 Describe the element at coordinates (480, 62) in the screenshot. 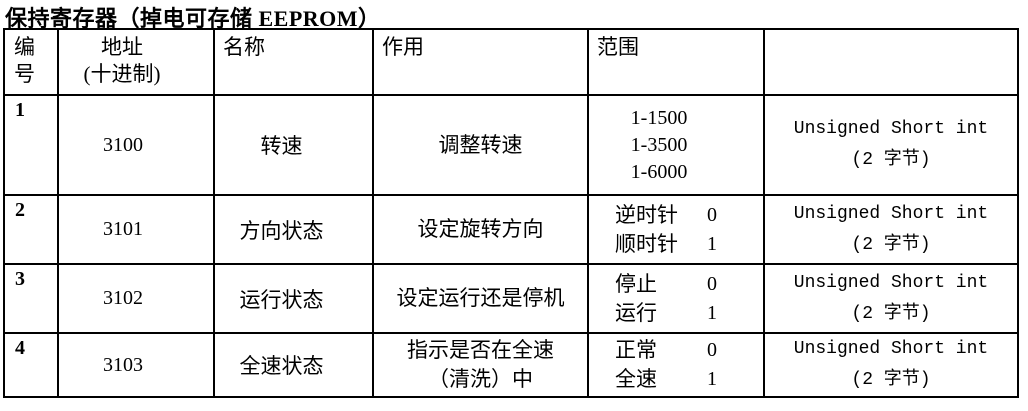

I see `col-header-function: 作用` at that location.